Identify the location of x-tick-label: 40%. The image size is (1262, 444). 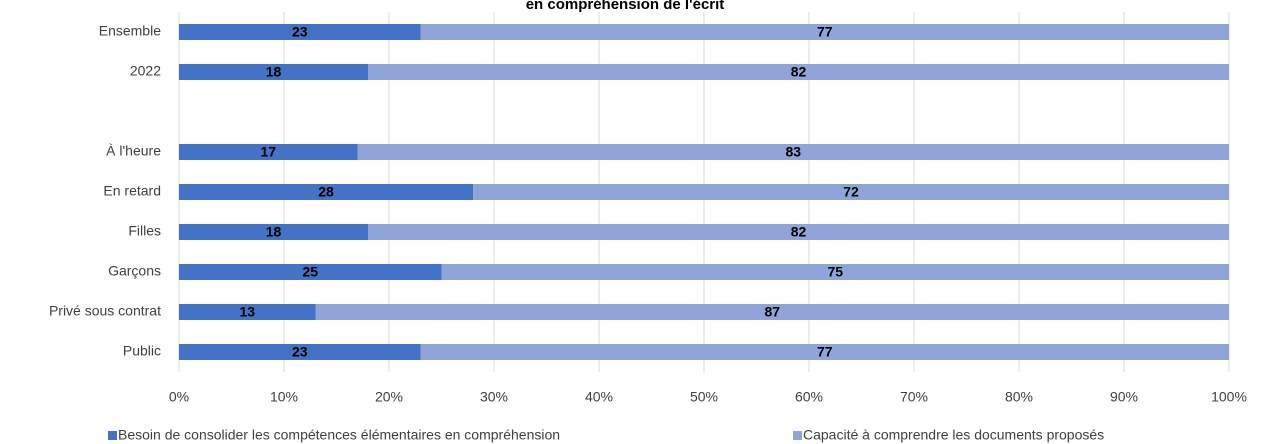
(599, 397).